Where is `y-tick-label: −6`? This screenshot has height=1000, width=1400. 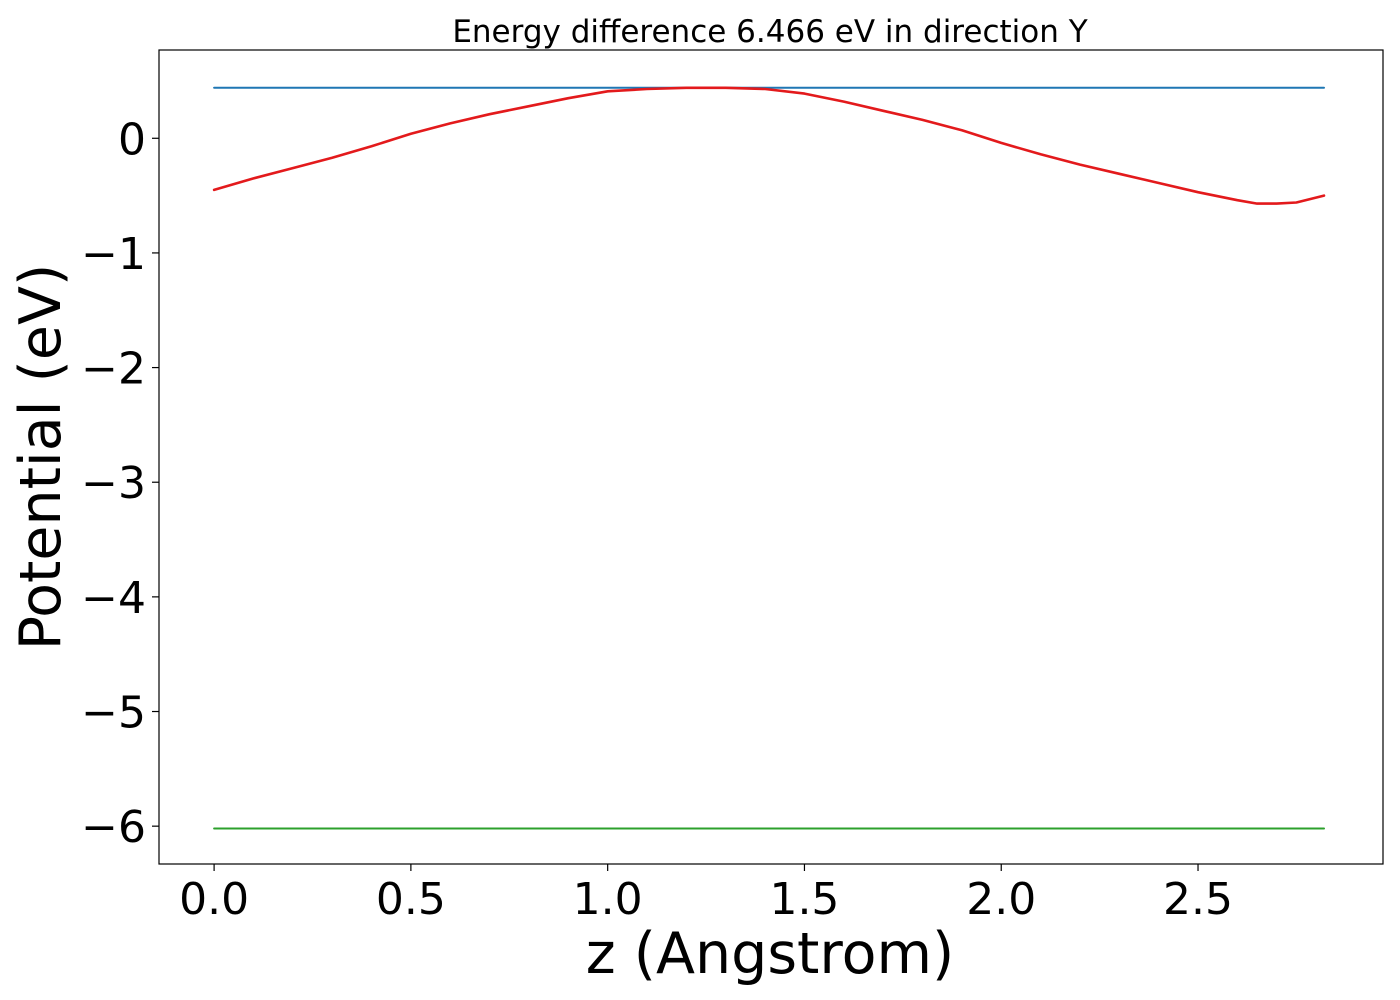 y-tick-label: −6 is located at coordinates (113, 827).